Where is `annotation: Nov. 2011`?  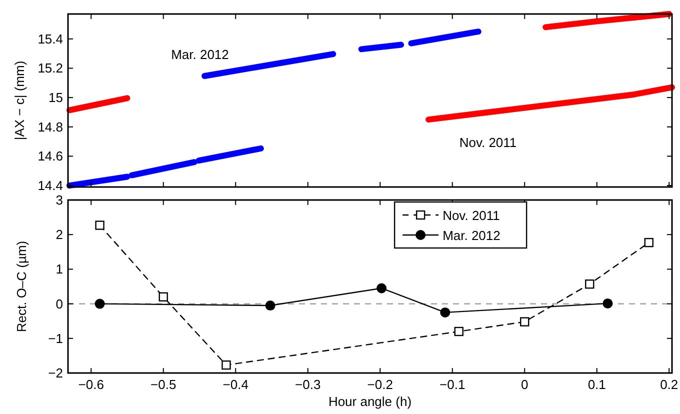
annotation: Nov. 2011 is located at coordinates (488, 142).